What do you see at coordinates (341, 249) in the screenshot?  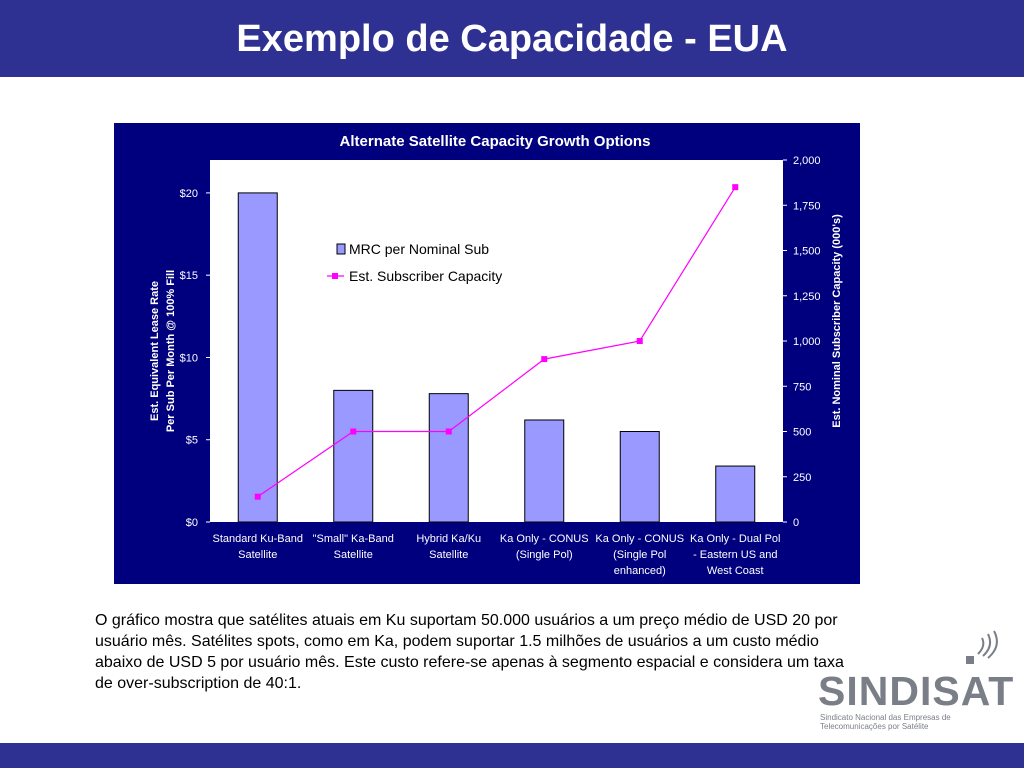 I see `legend-swatch-bar` at bounding box center [341, 249].